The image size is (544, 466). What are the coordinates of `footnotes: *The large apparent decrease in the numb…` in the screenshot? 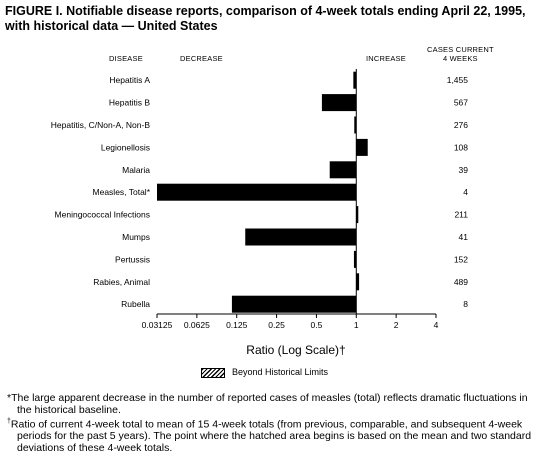 It's located at (273, 423).